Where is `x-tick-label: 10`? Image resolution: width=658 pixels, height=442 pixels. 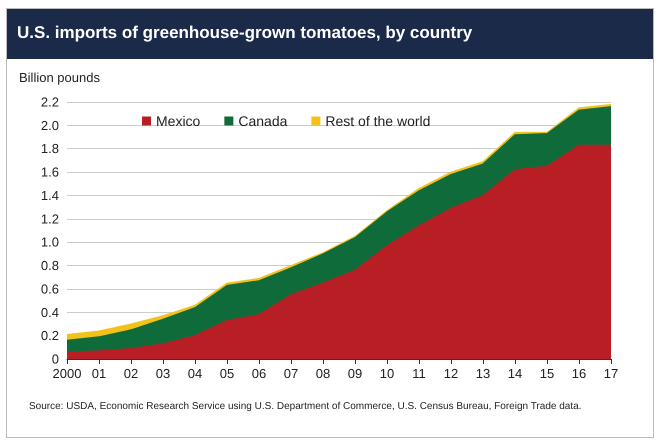 x-tick-label: 10 is located at coordinates (387, 373).